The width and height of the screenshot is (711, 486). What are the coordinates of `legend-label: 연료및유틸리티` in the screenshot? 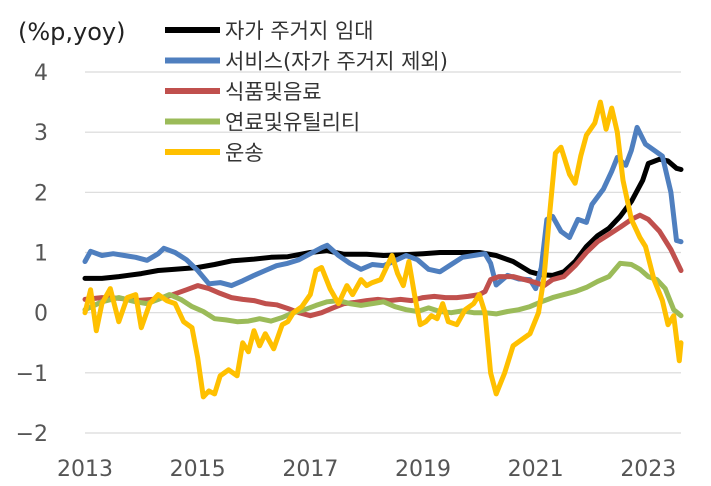 It's located at (292, 123).